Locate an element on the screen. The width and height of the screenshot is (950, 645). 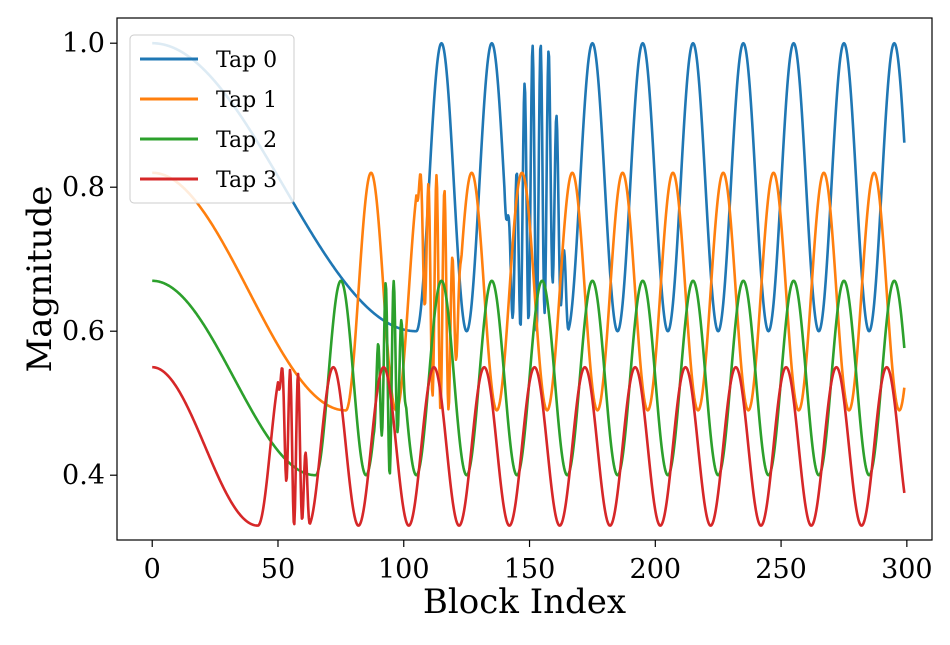
x-axis-label: Block Index is located at coordinates (524, 602).